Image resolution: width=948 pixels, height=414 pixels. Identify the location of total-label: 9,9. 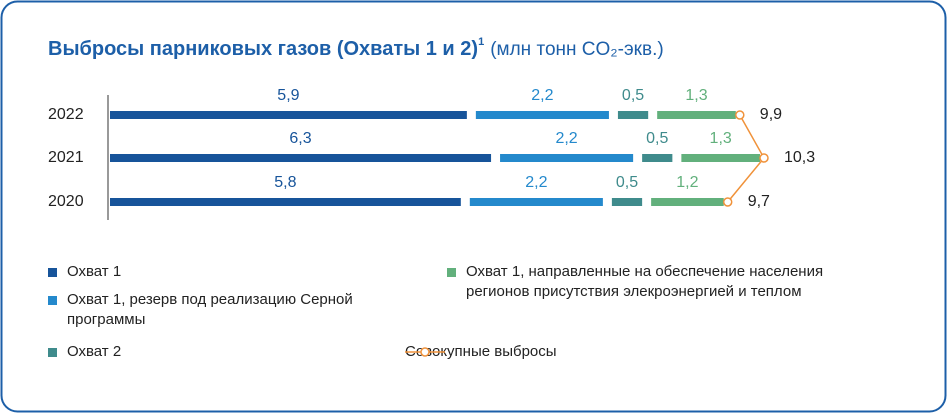
(771, 114).